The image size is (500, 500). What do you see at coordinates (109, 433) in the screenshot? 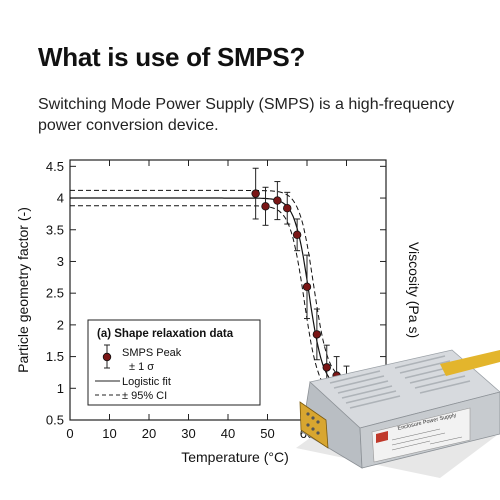
I see `x-tick-label: 10` at bounding box center [109, 433].